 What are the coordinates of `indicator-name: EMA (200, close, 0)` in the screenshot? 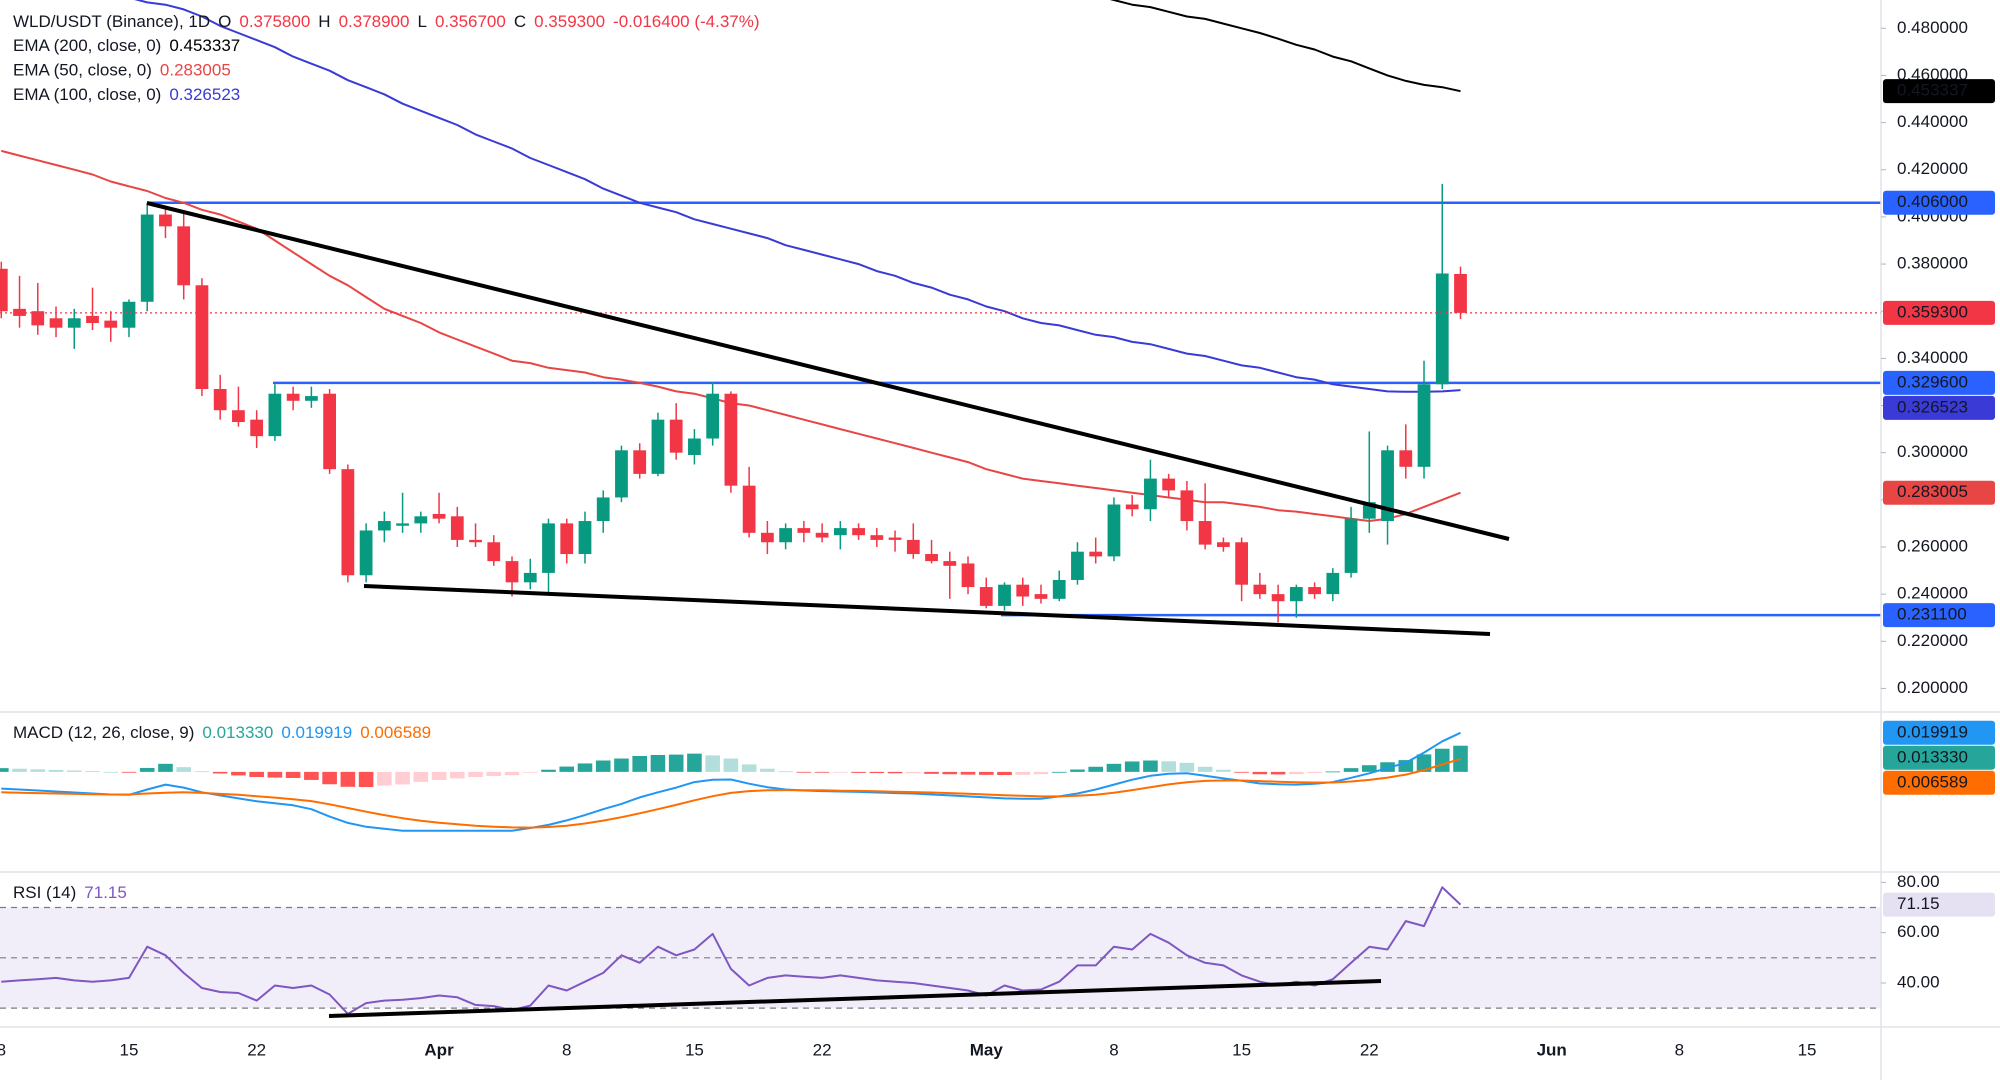 It's located at (87, 45).